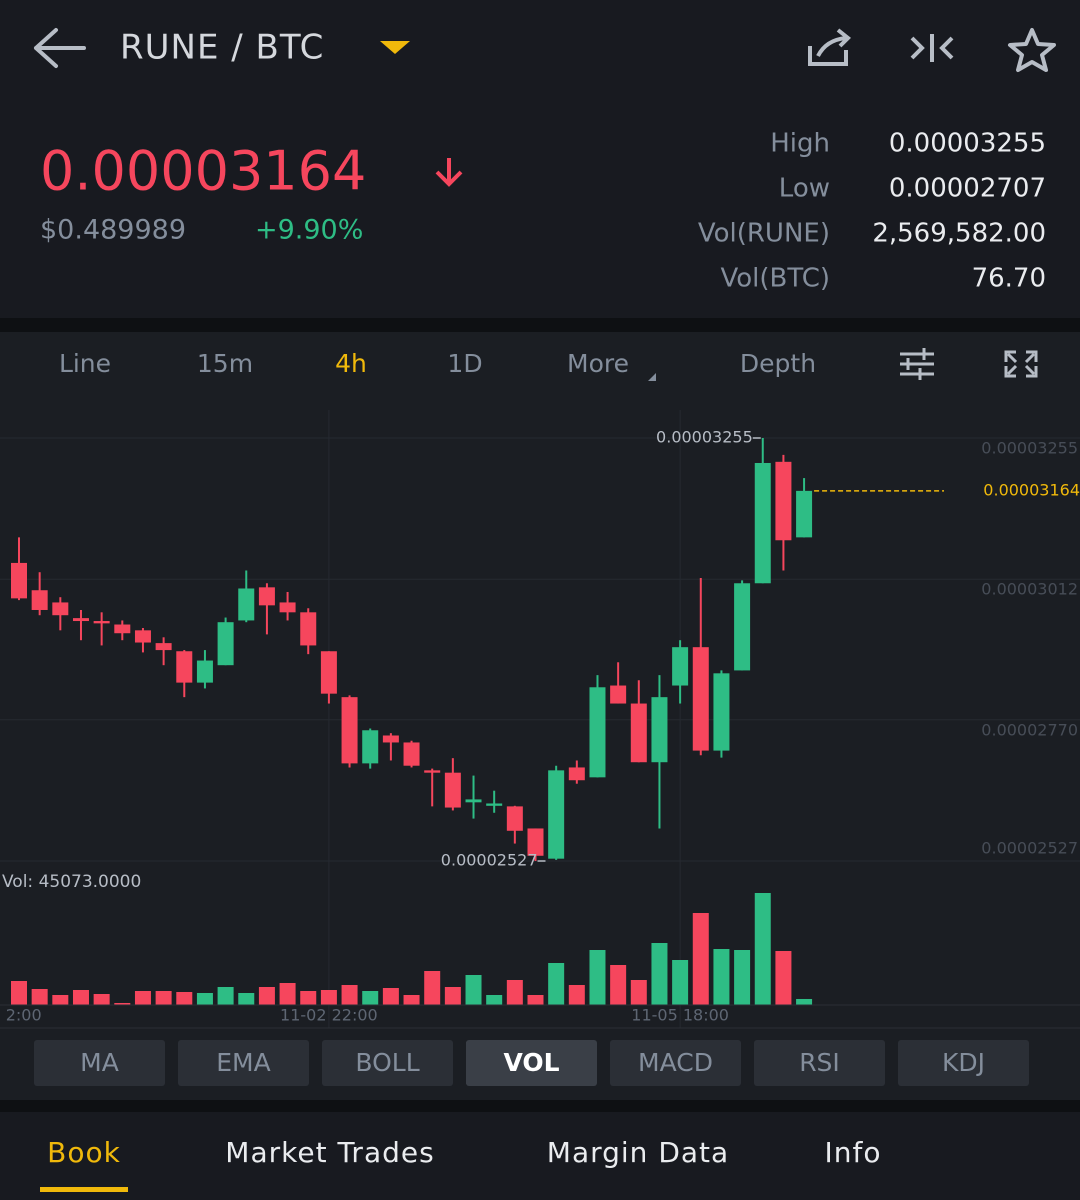 Image resolution: width=1080 pixels, height=1200 pixels. Describe the element at coordinates (778, 363) in the screenshot. I see `interval-tab: Depth` at that location.